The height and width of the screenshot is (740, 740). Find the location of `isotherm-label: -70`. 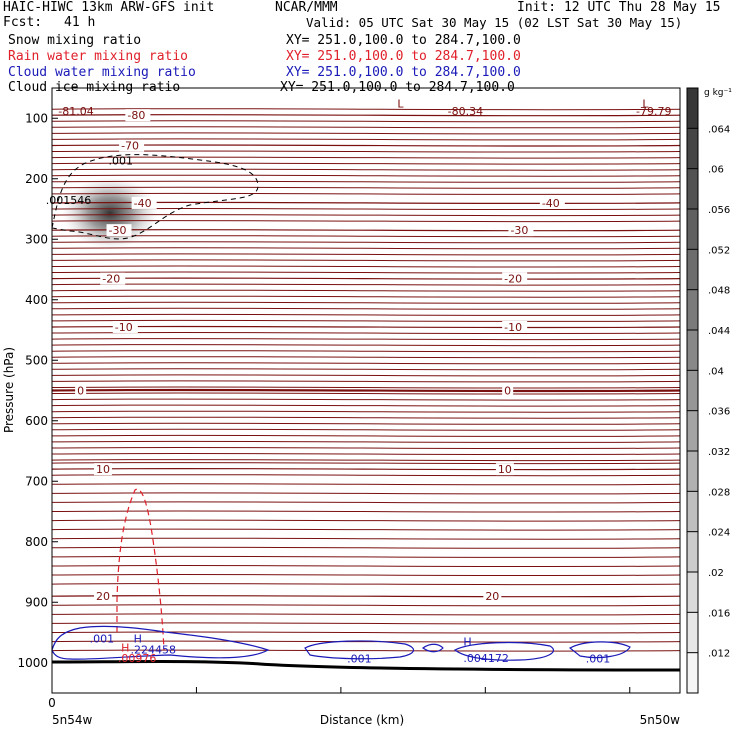

isotherm-label: -70 is located at coordinates (130, 145).